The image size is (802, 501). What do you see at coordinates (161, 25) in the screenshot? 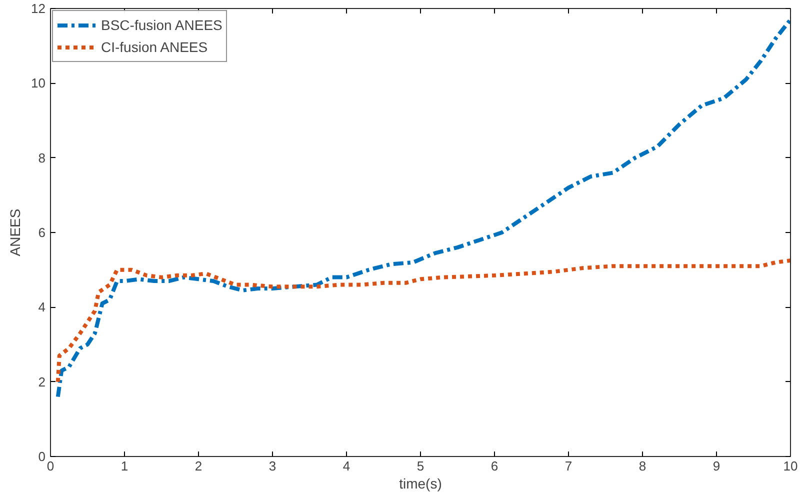
I see `legend-label: BSC-fusion ANEES` at bounding box center [161, 25].